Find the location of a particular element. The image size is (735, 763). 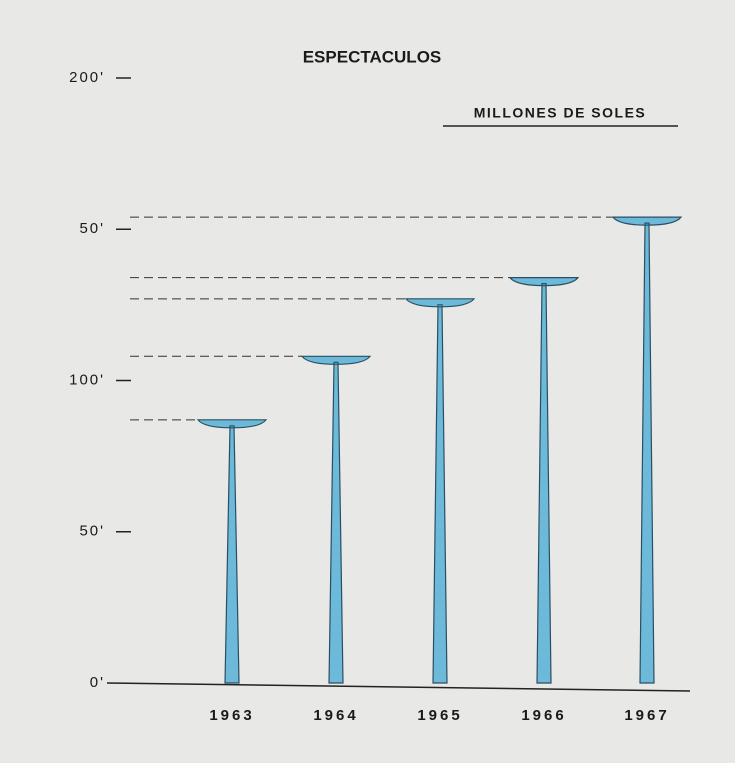

y-tick-label: 0' is located at coordinates (97, 682).